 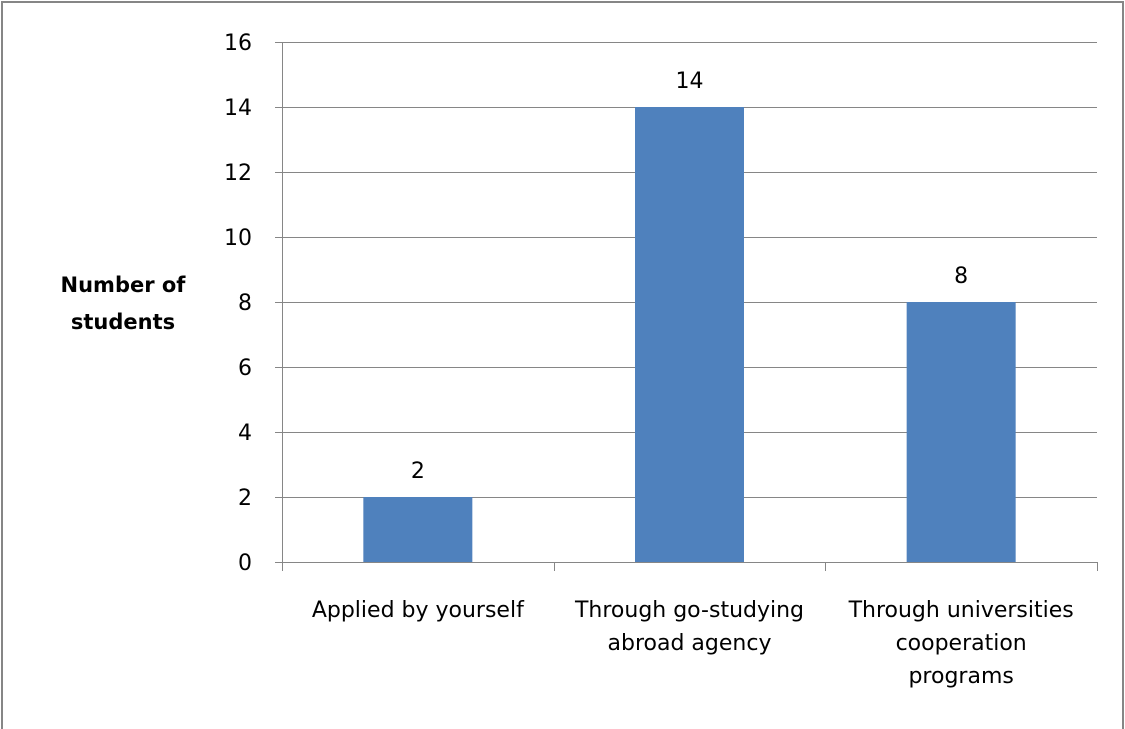 What do you see at coordinates (690, 81) in the screenshot?
I see `data-label: 14` at bounding box center [690, 81].